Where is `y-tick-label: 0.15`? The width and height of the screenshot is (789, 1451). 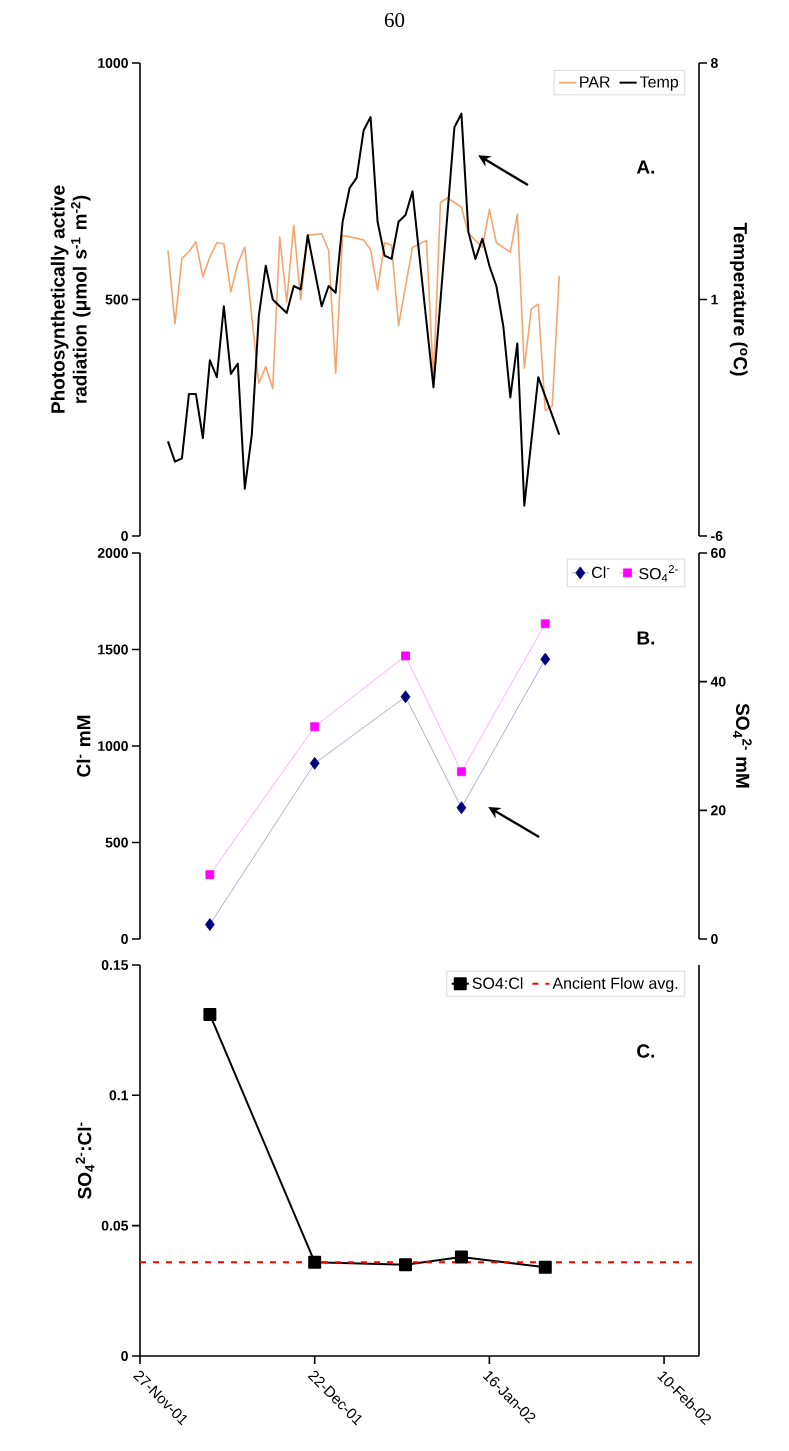
y-tick-label: 0.15 is located at coordinates (115, 965).